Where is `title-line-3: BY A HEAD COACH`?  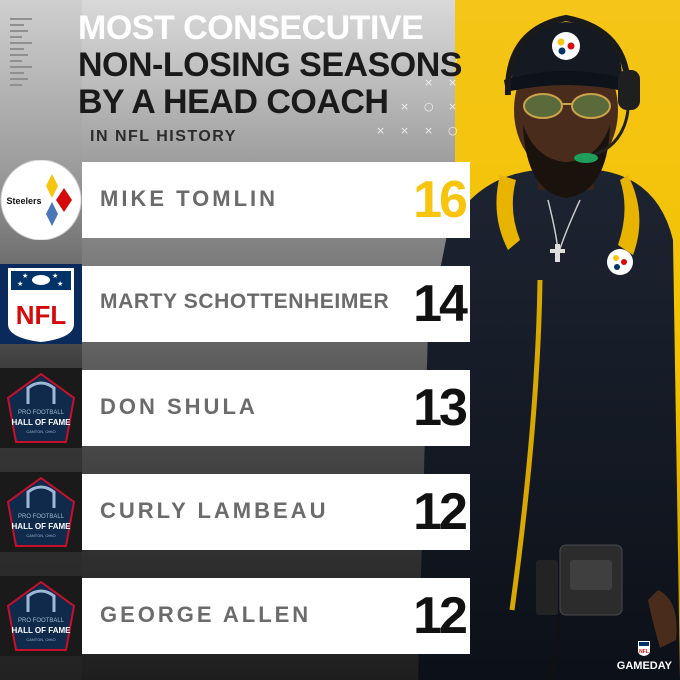
title-line-3: BY A HEAD COACH is located at coordinates (233, 102).